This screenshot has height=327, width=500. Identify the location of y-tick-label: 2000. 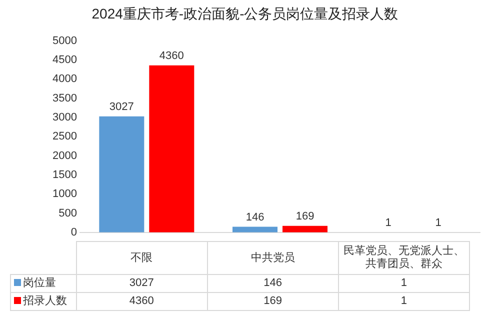
(64, 156).